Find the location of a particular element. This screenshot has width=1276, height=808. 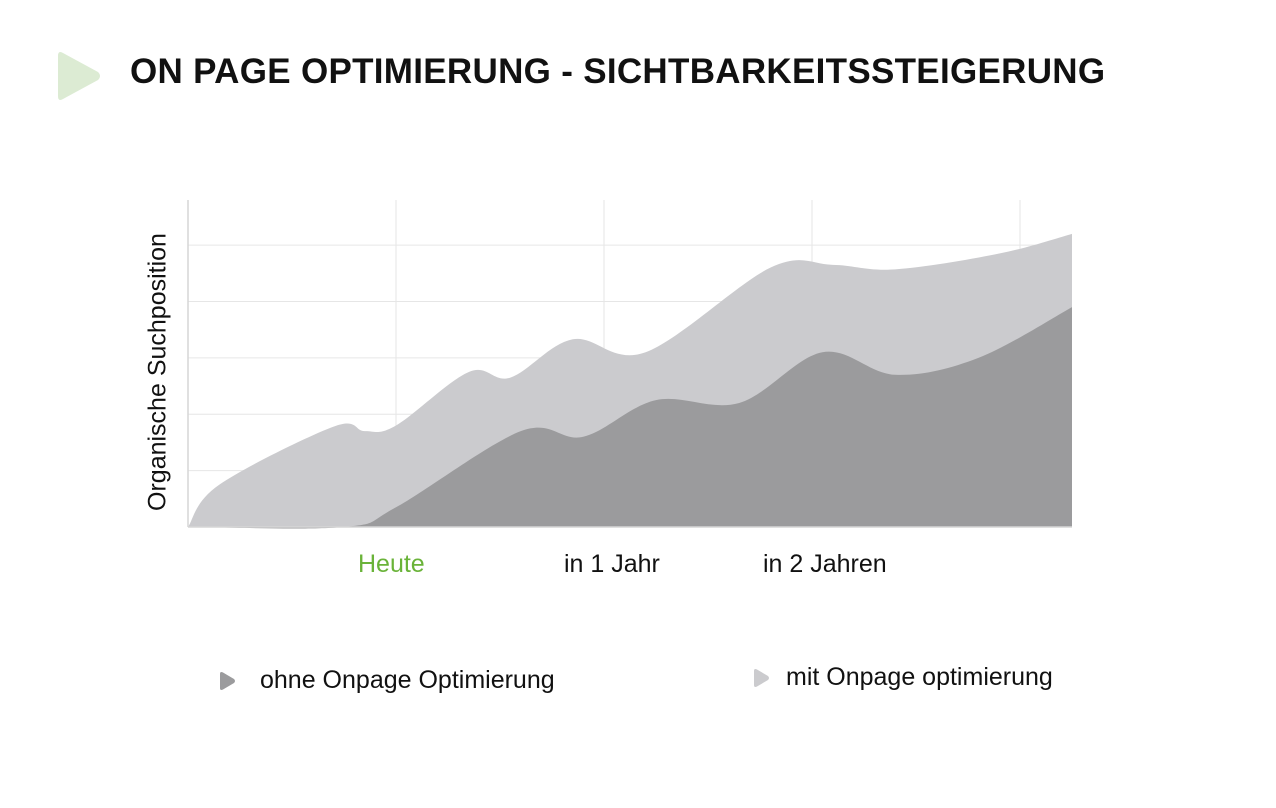

play-triangle-icon is located at coordinates (79, 76).